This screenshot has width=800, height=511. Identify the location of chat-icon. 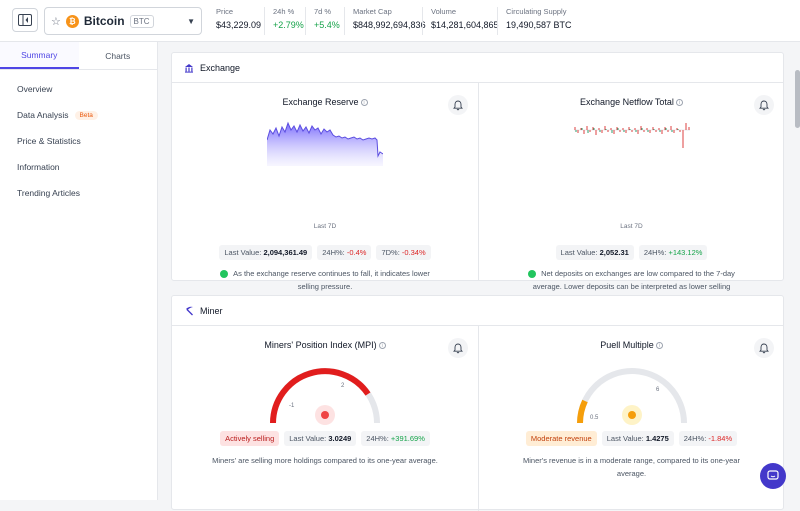
(773, 475).